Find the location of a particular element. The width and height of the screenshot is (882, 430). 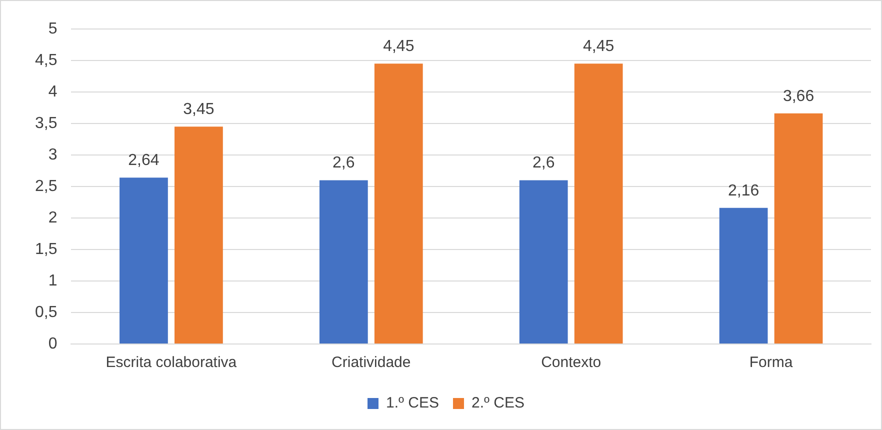

y-tick-label: 1 is located at coordinates (53, 281).